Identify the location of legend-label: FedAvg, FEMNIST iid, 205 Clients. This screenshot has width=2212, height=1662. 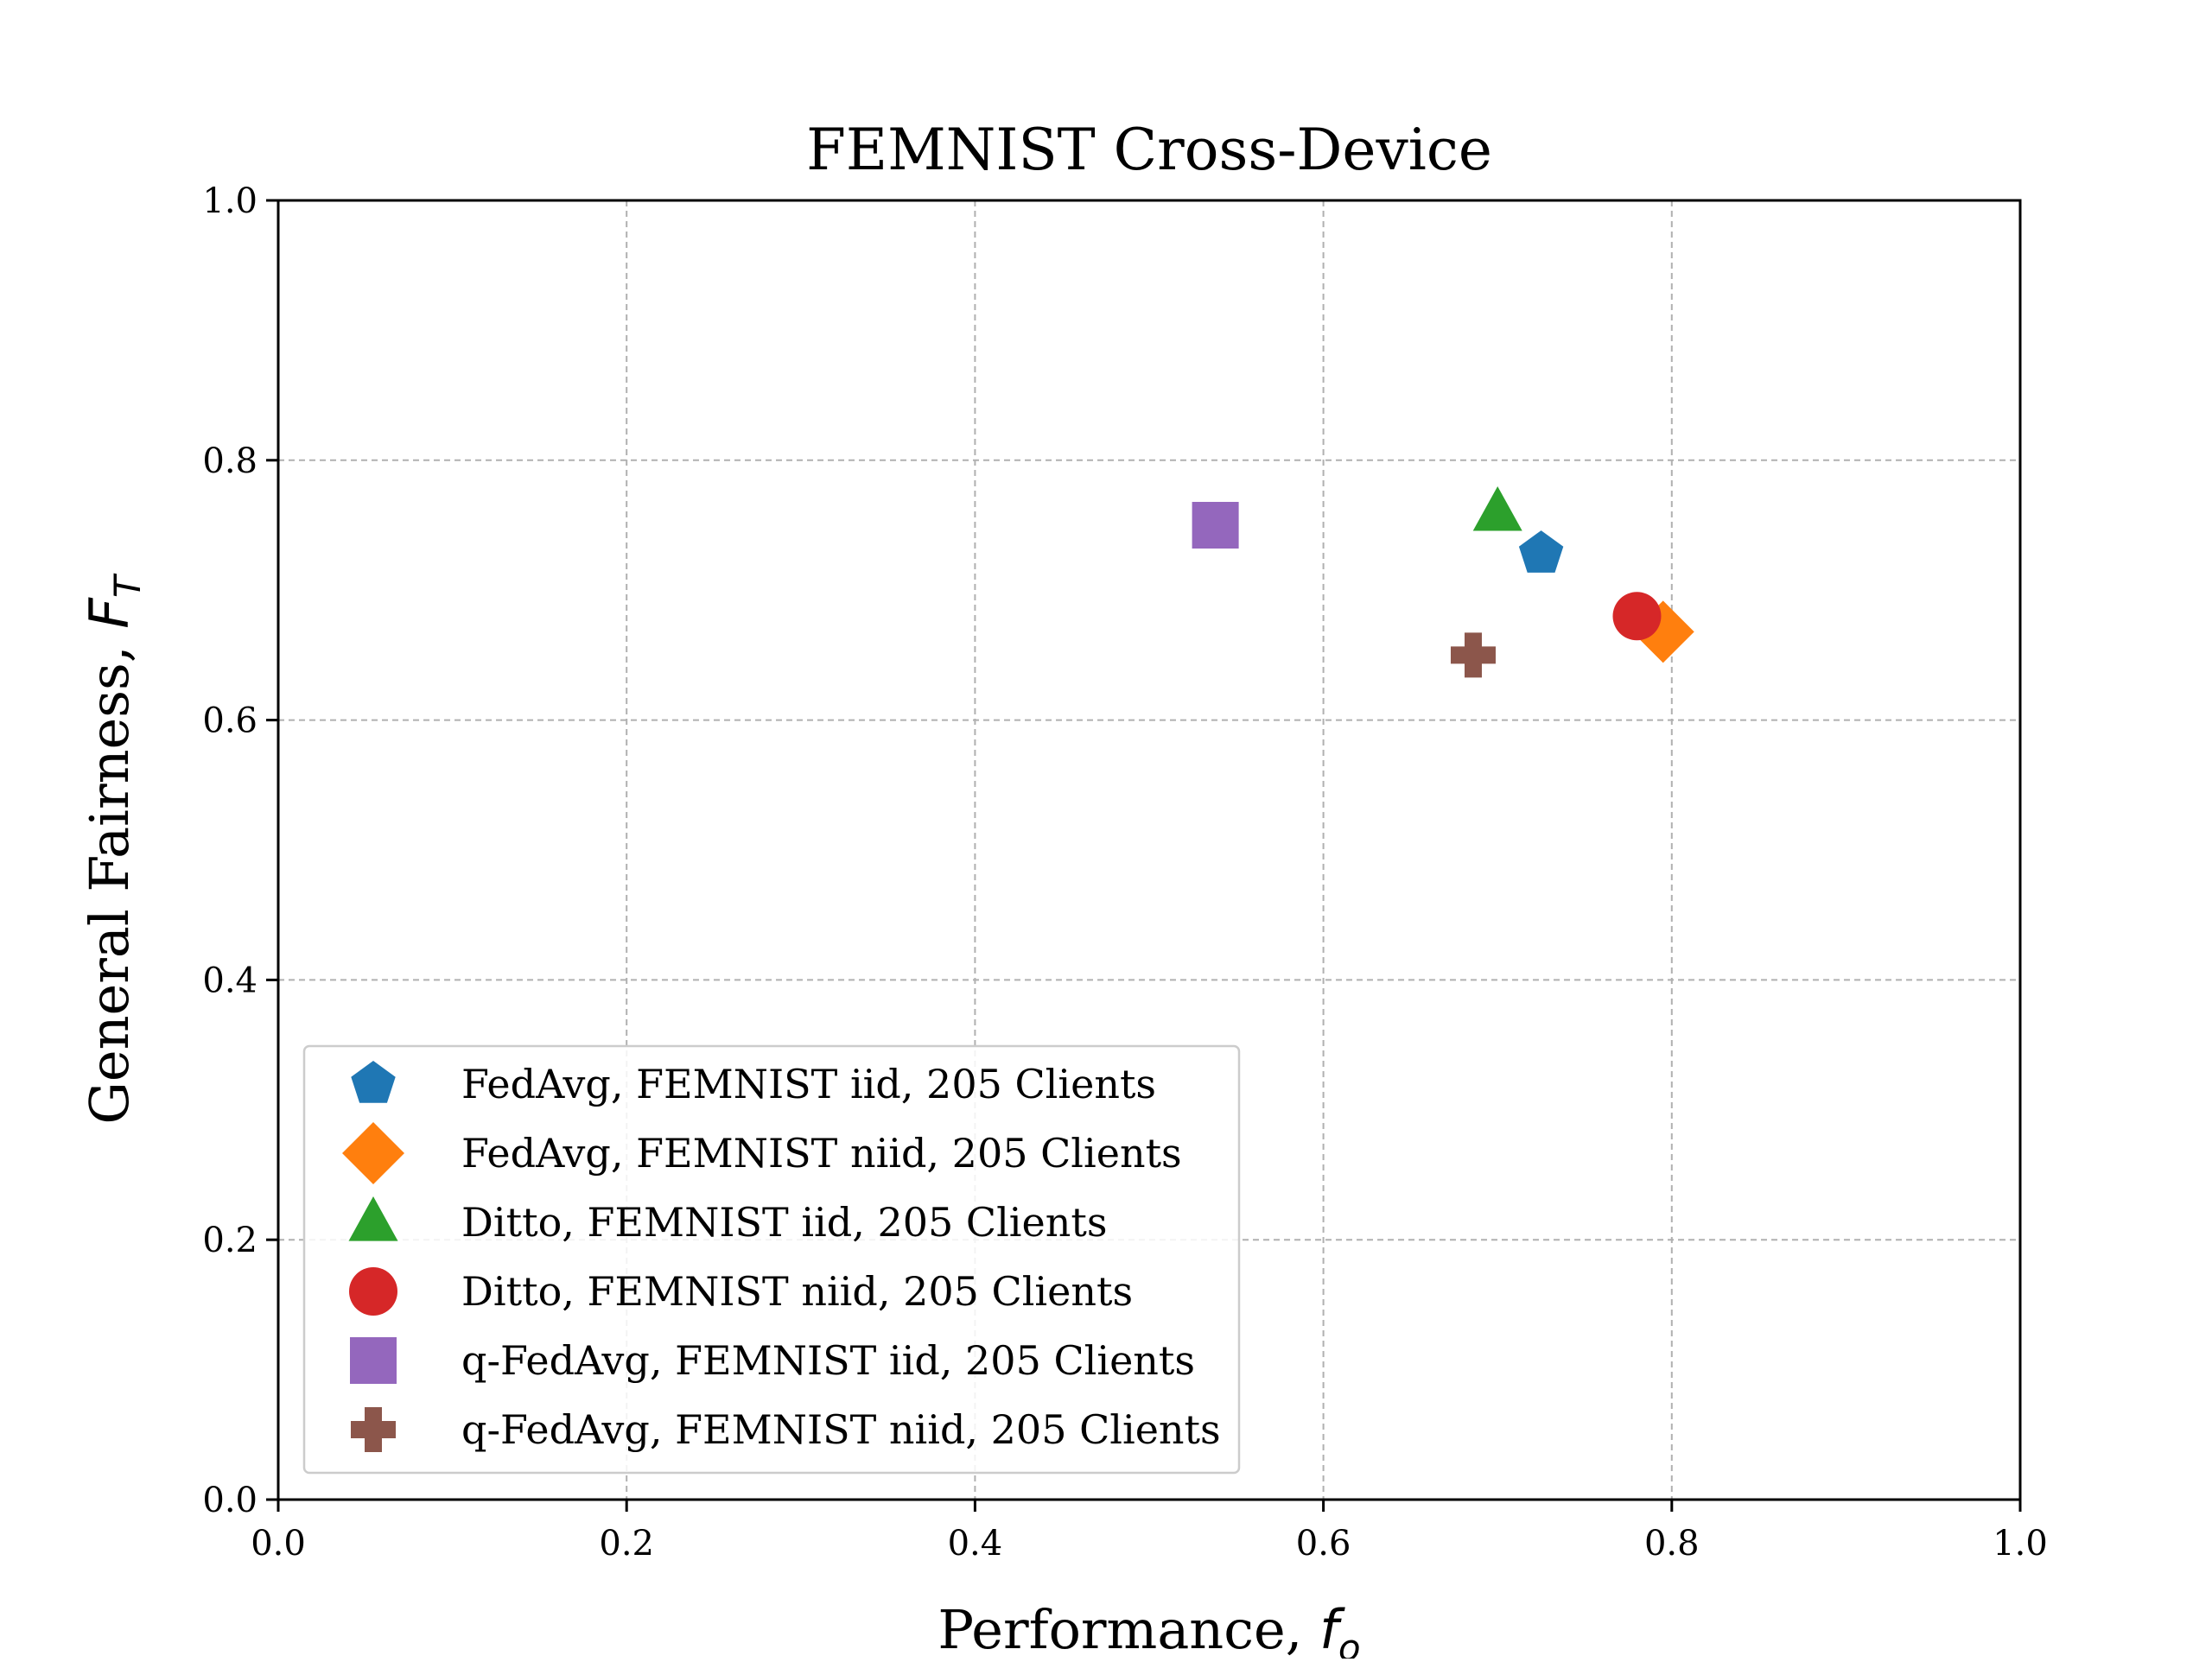
(808, 1084).